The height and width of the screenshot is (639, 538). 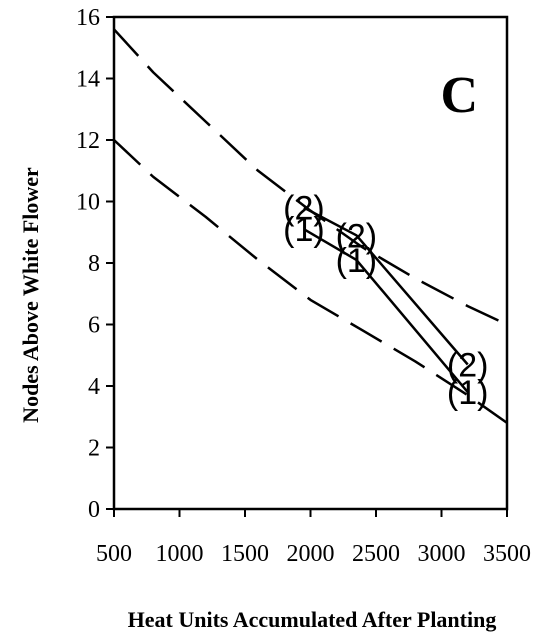 I want to click on x-tick-label: 2500, so click(x=376, y=554).